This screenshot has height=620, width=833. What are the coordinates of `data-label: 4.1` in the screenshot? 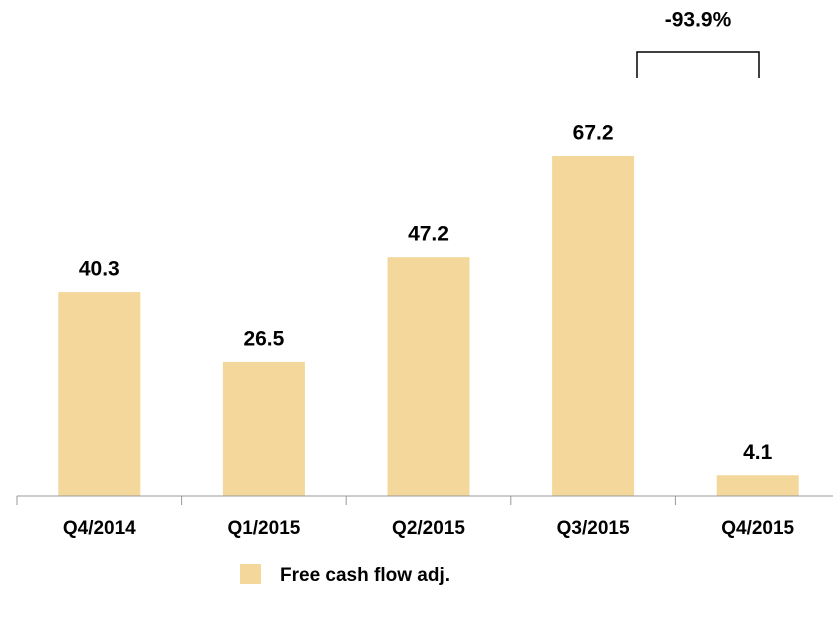 It's located at (758, 452).